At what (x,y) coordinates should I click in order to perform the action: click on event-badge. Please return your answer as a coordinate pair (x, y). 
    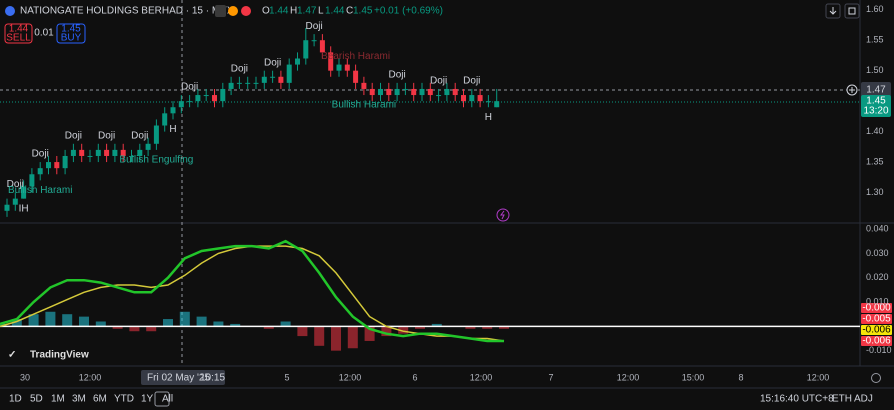
    Looking at the image, I should click on (246, 11).